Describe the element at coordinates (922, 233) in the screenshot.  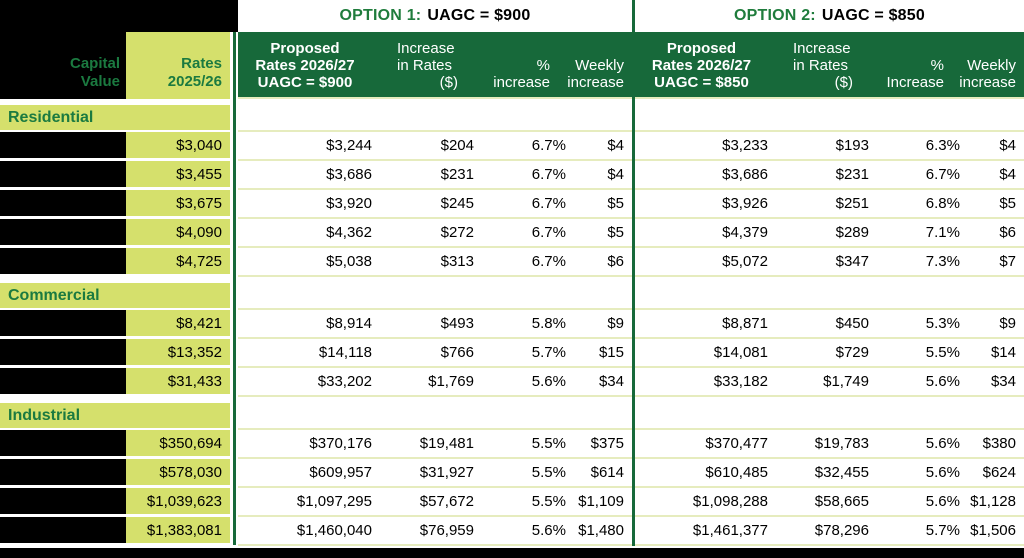
I see `option2-percent-cell: 7.1%` at that location.